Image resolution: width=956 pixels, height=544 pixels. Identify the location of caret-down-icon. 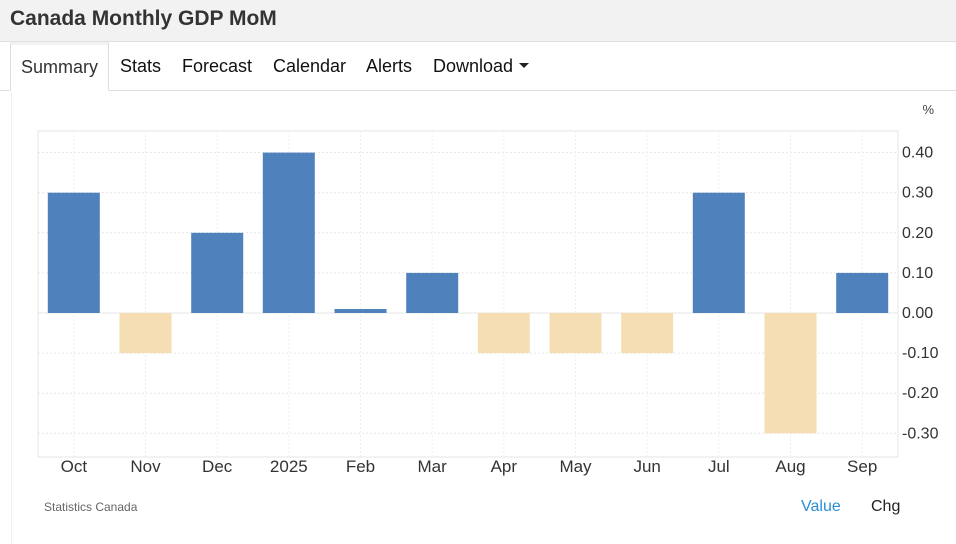
(524, 66).